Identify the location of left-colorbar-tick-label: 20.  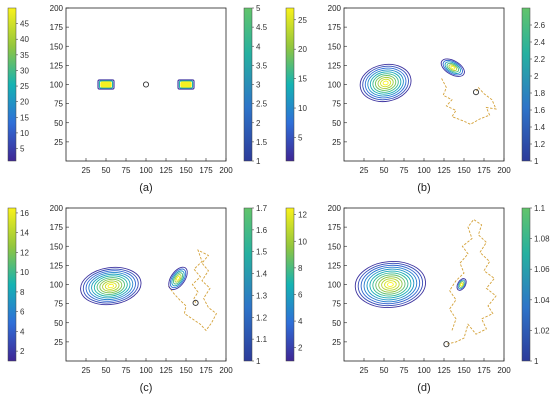
(24, 102).